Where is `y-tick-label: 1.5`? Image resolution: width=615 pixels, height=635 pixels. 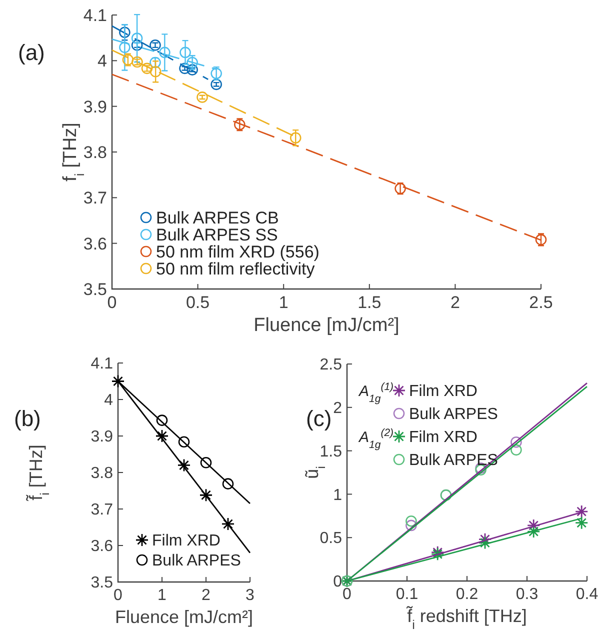
y-tick-label: 1.5 is located at coordinates (331, 451).